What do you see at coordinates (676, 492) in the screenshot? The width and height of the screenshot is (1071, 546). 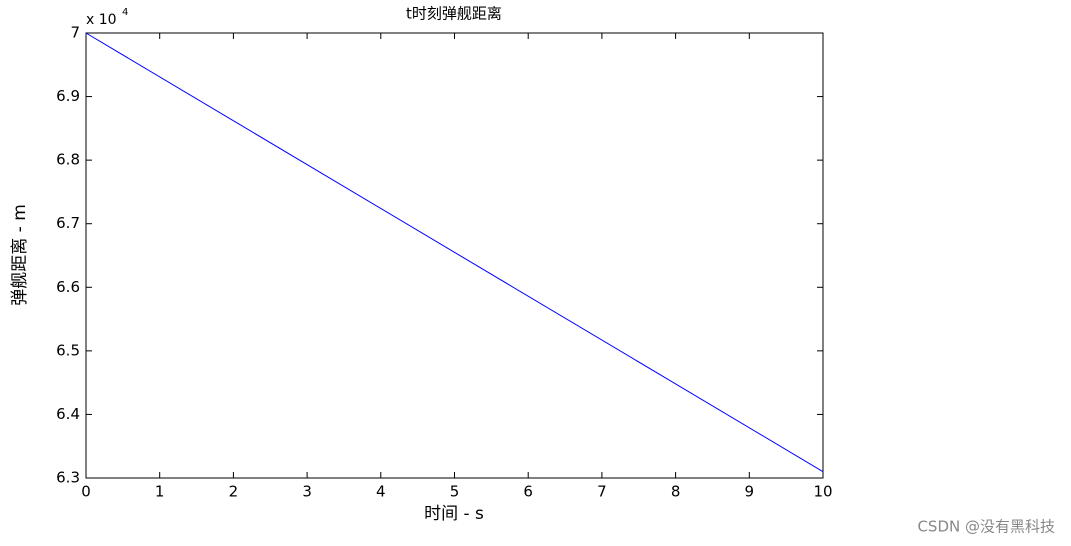 I see `x-tick-label: 8` at bounding box center [676, 492].